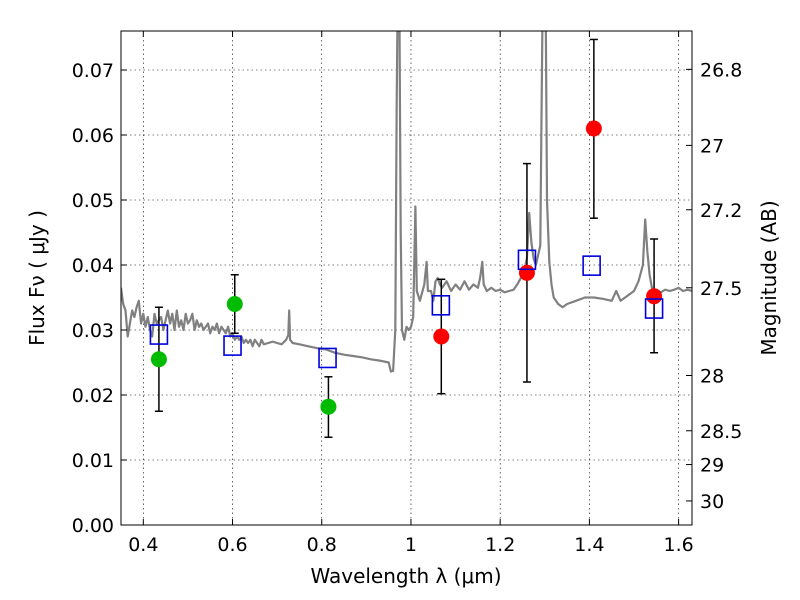  Describe the element at coordinates (411, 545) in the screenshot. I see `x-tick-label: 1` at that location.